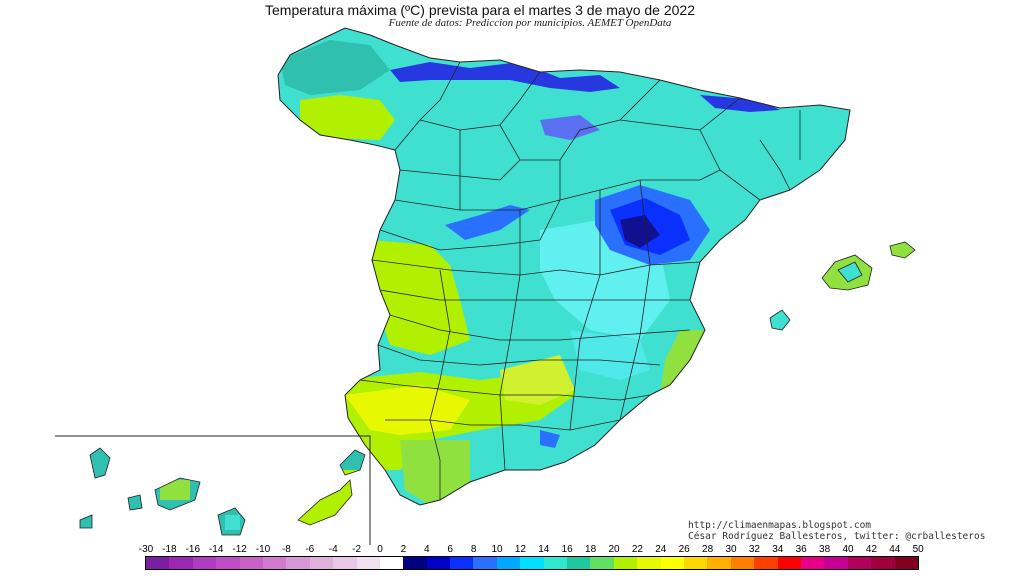 Image resolution: width=1024 pixels, height=576 pixels. What do you see at coordinates (918, 549) in the screenshot?
I see `legend-tick-label: 50` at bounding box center [918, 549].